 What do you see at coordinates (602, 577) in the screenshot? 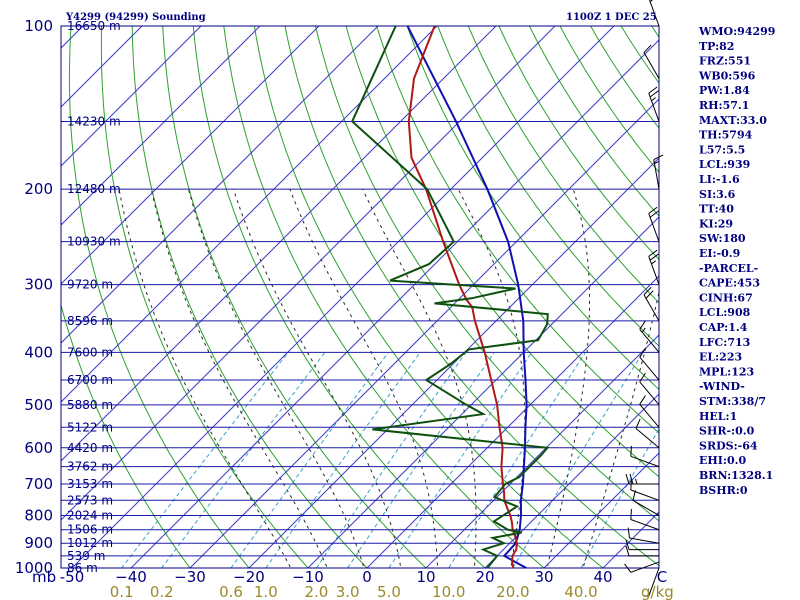
I see `temperature-tick-label: 40` at bounding box center [602, 577].